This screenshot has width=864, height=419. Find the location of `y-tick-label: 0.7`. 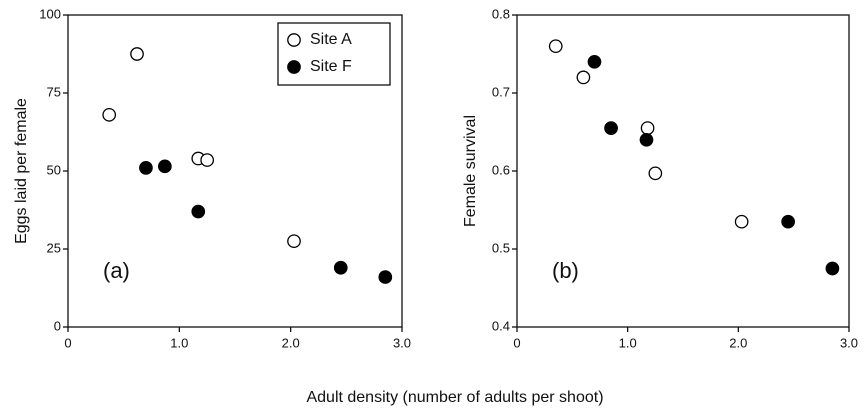

y-tick-label: 0.7 is located at coordinates (501, 91).